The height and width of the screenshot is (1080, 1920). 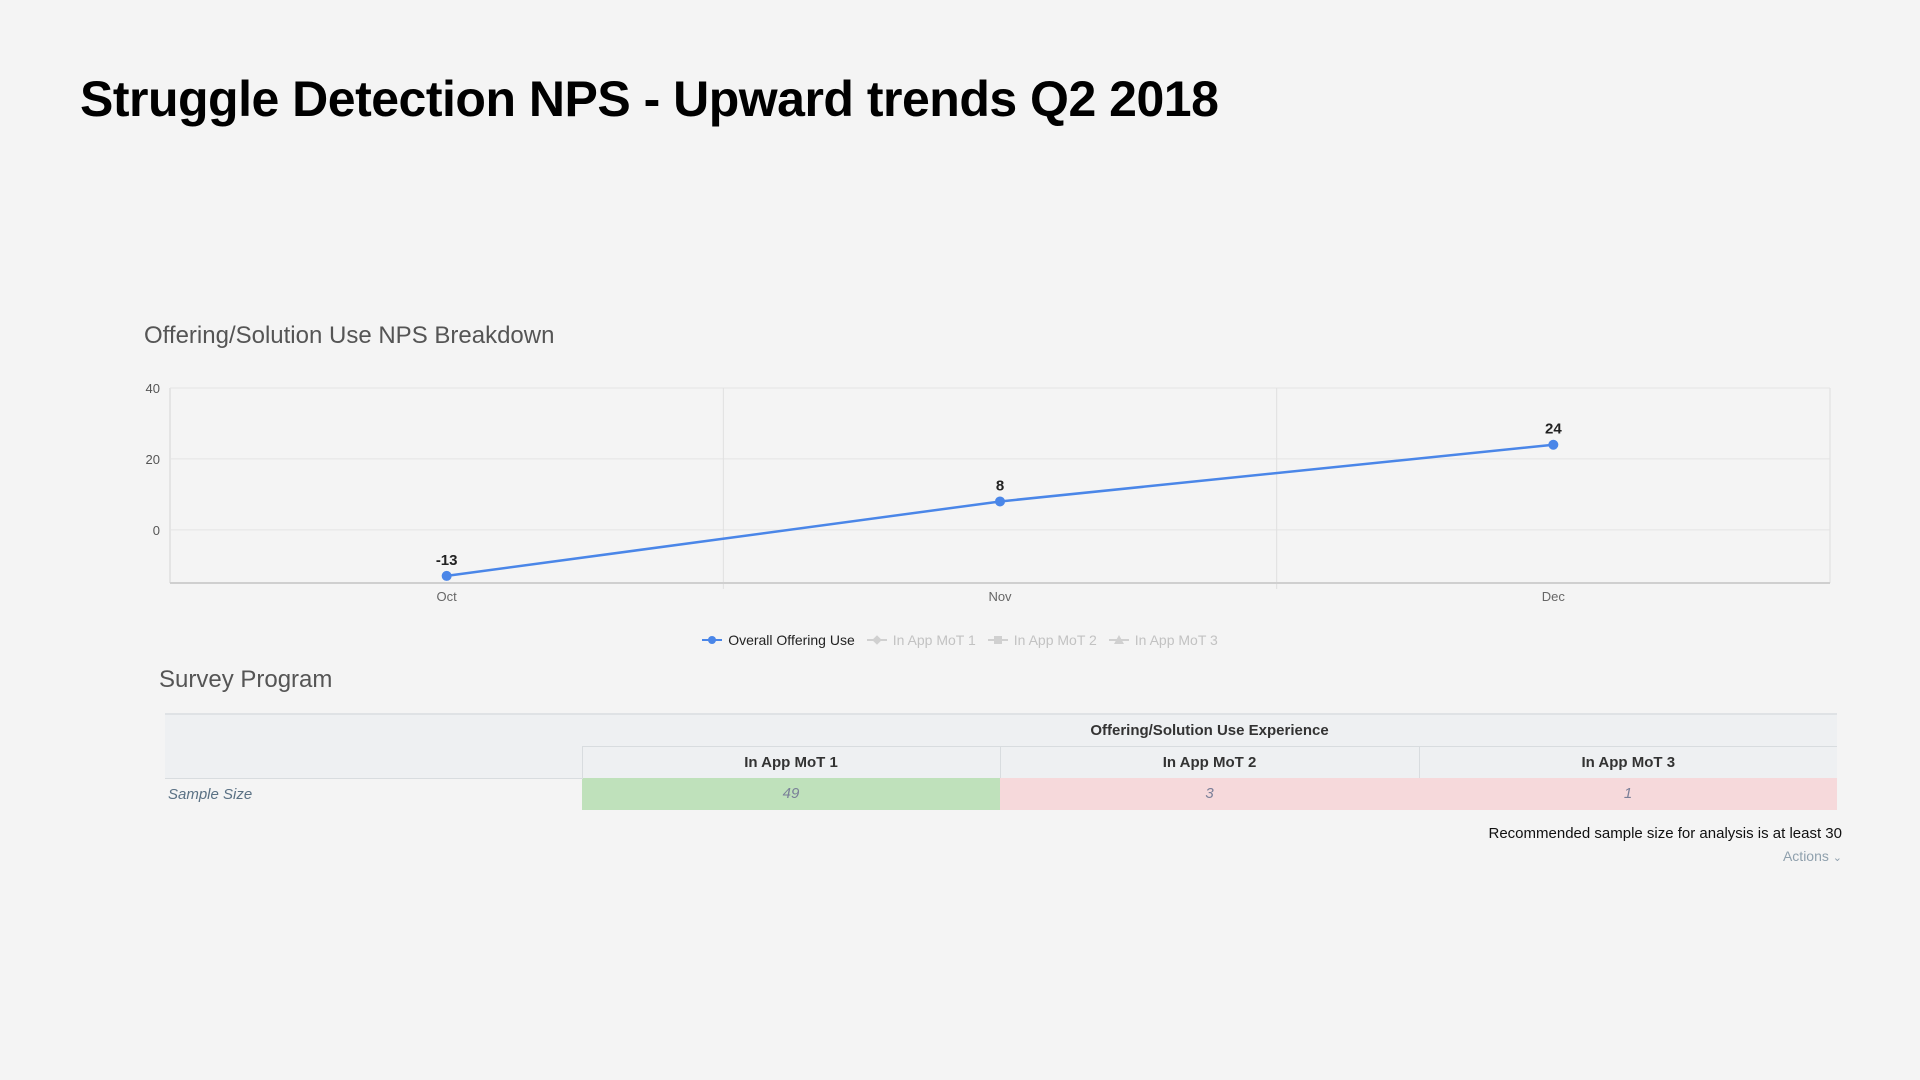 I want to click on chevron-down-icon: ⌄, so click(x=1837, y=858).